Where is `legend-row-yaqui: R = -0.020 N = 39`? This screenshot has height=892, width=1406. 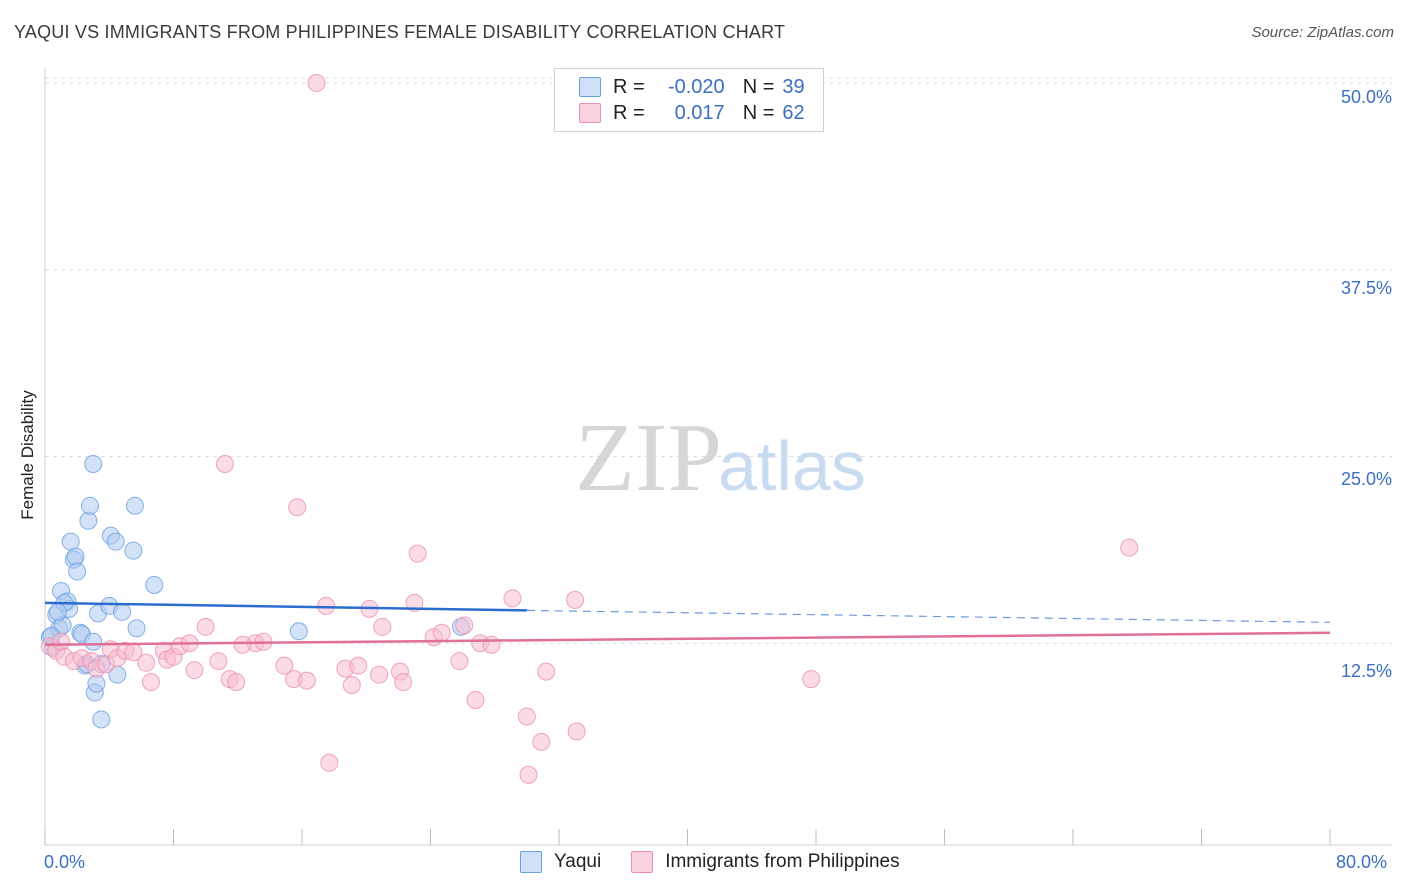 legend-row-yaqui: R = -0.020 N = 39 is located at coordinates (692, 87).